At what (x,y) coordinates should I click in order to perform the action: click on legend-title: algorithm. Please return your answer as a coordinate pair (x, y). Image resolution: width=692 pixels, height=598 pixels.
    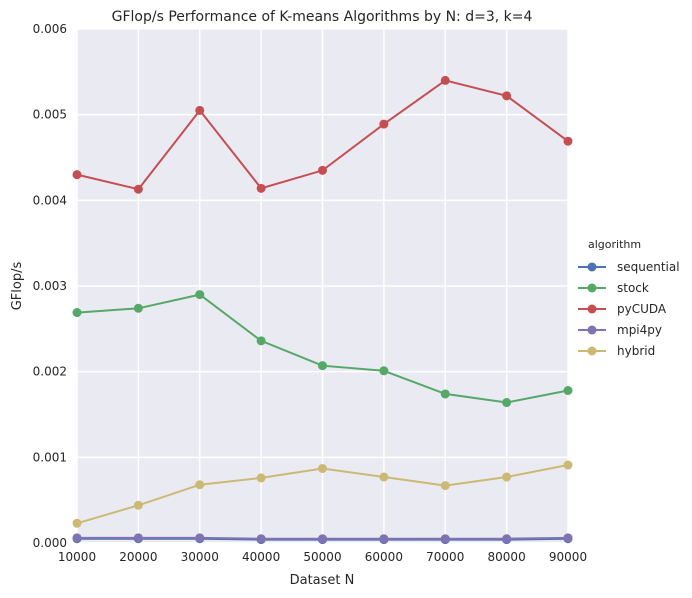
    Looking at the image, I should click on (614, 244).